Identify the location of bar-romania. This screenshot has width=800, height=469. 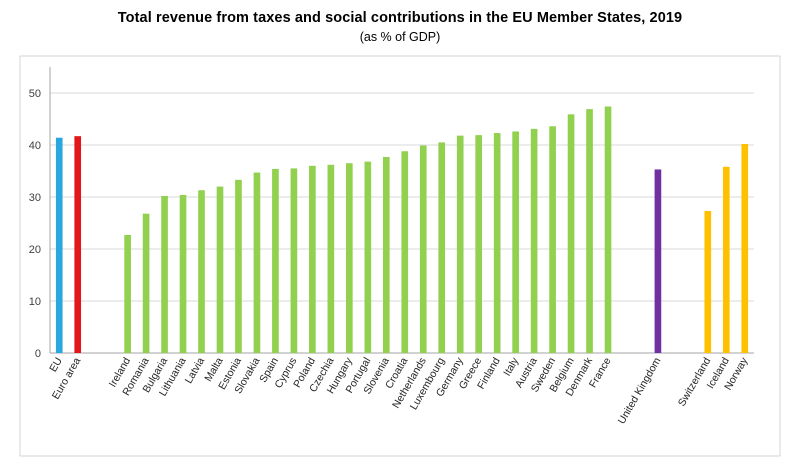
(146, 283).